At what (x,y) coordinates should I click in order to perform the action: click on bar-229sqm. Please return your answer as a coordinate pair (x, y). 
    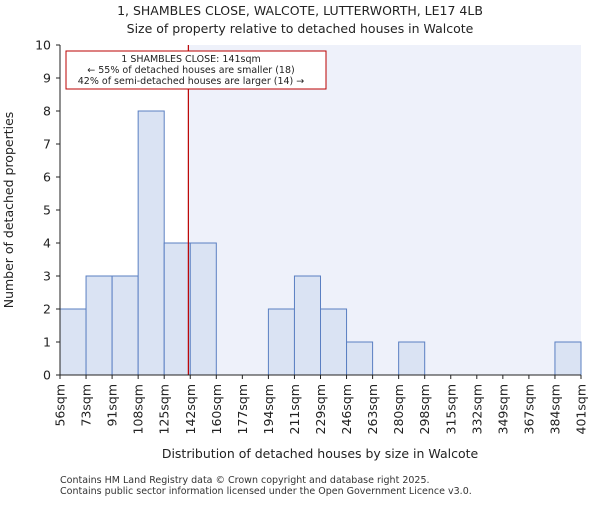
    Looking at the image, I should click on (334, 342).